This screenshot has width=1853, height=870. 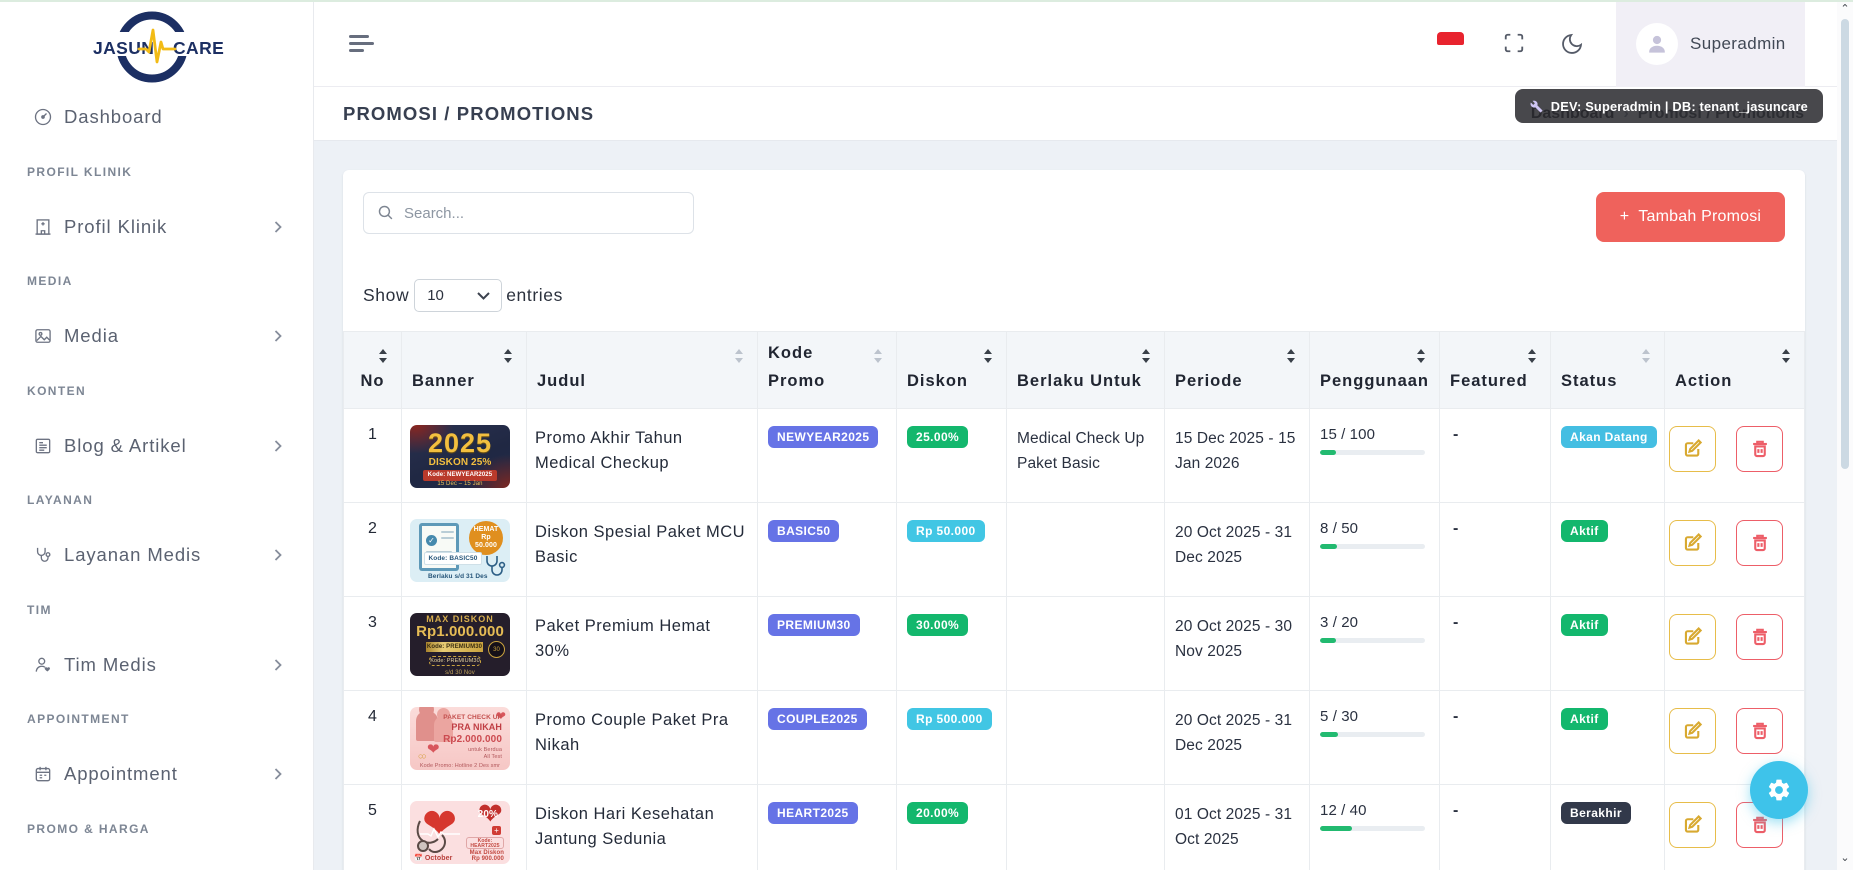 What do you see at coordinates (198, 48) in the screenshot?
I see `svg-text: CARE` at bounding box center [198, 48].